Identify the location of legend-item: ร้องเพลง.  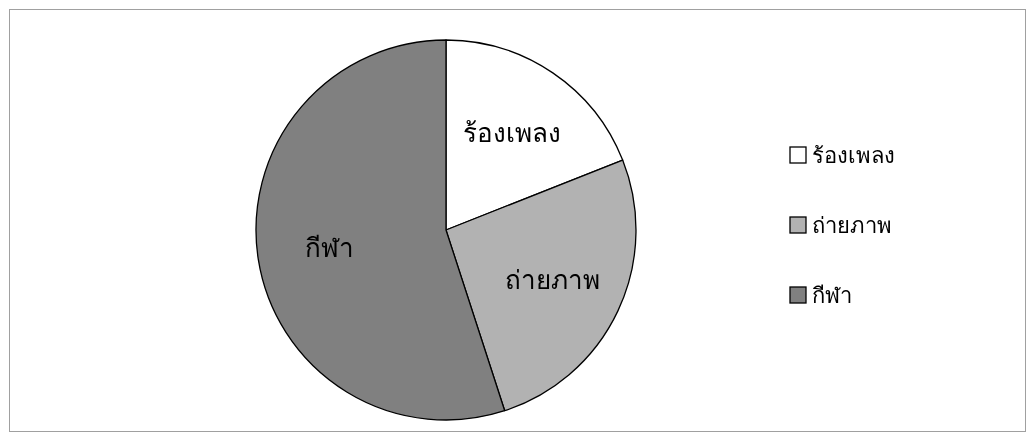
(842, 155).